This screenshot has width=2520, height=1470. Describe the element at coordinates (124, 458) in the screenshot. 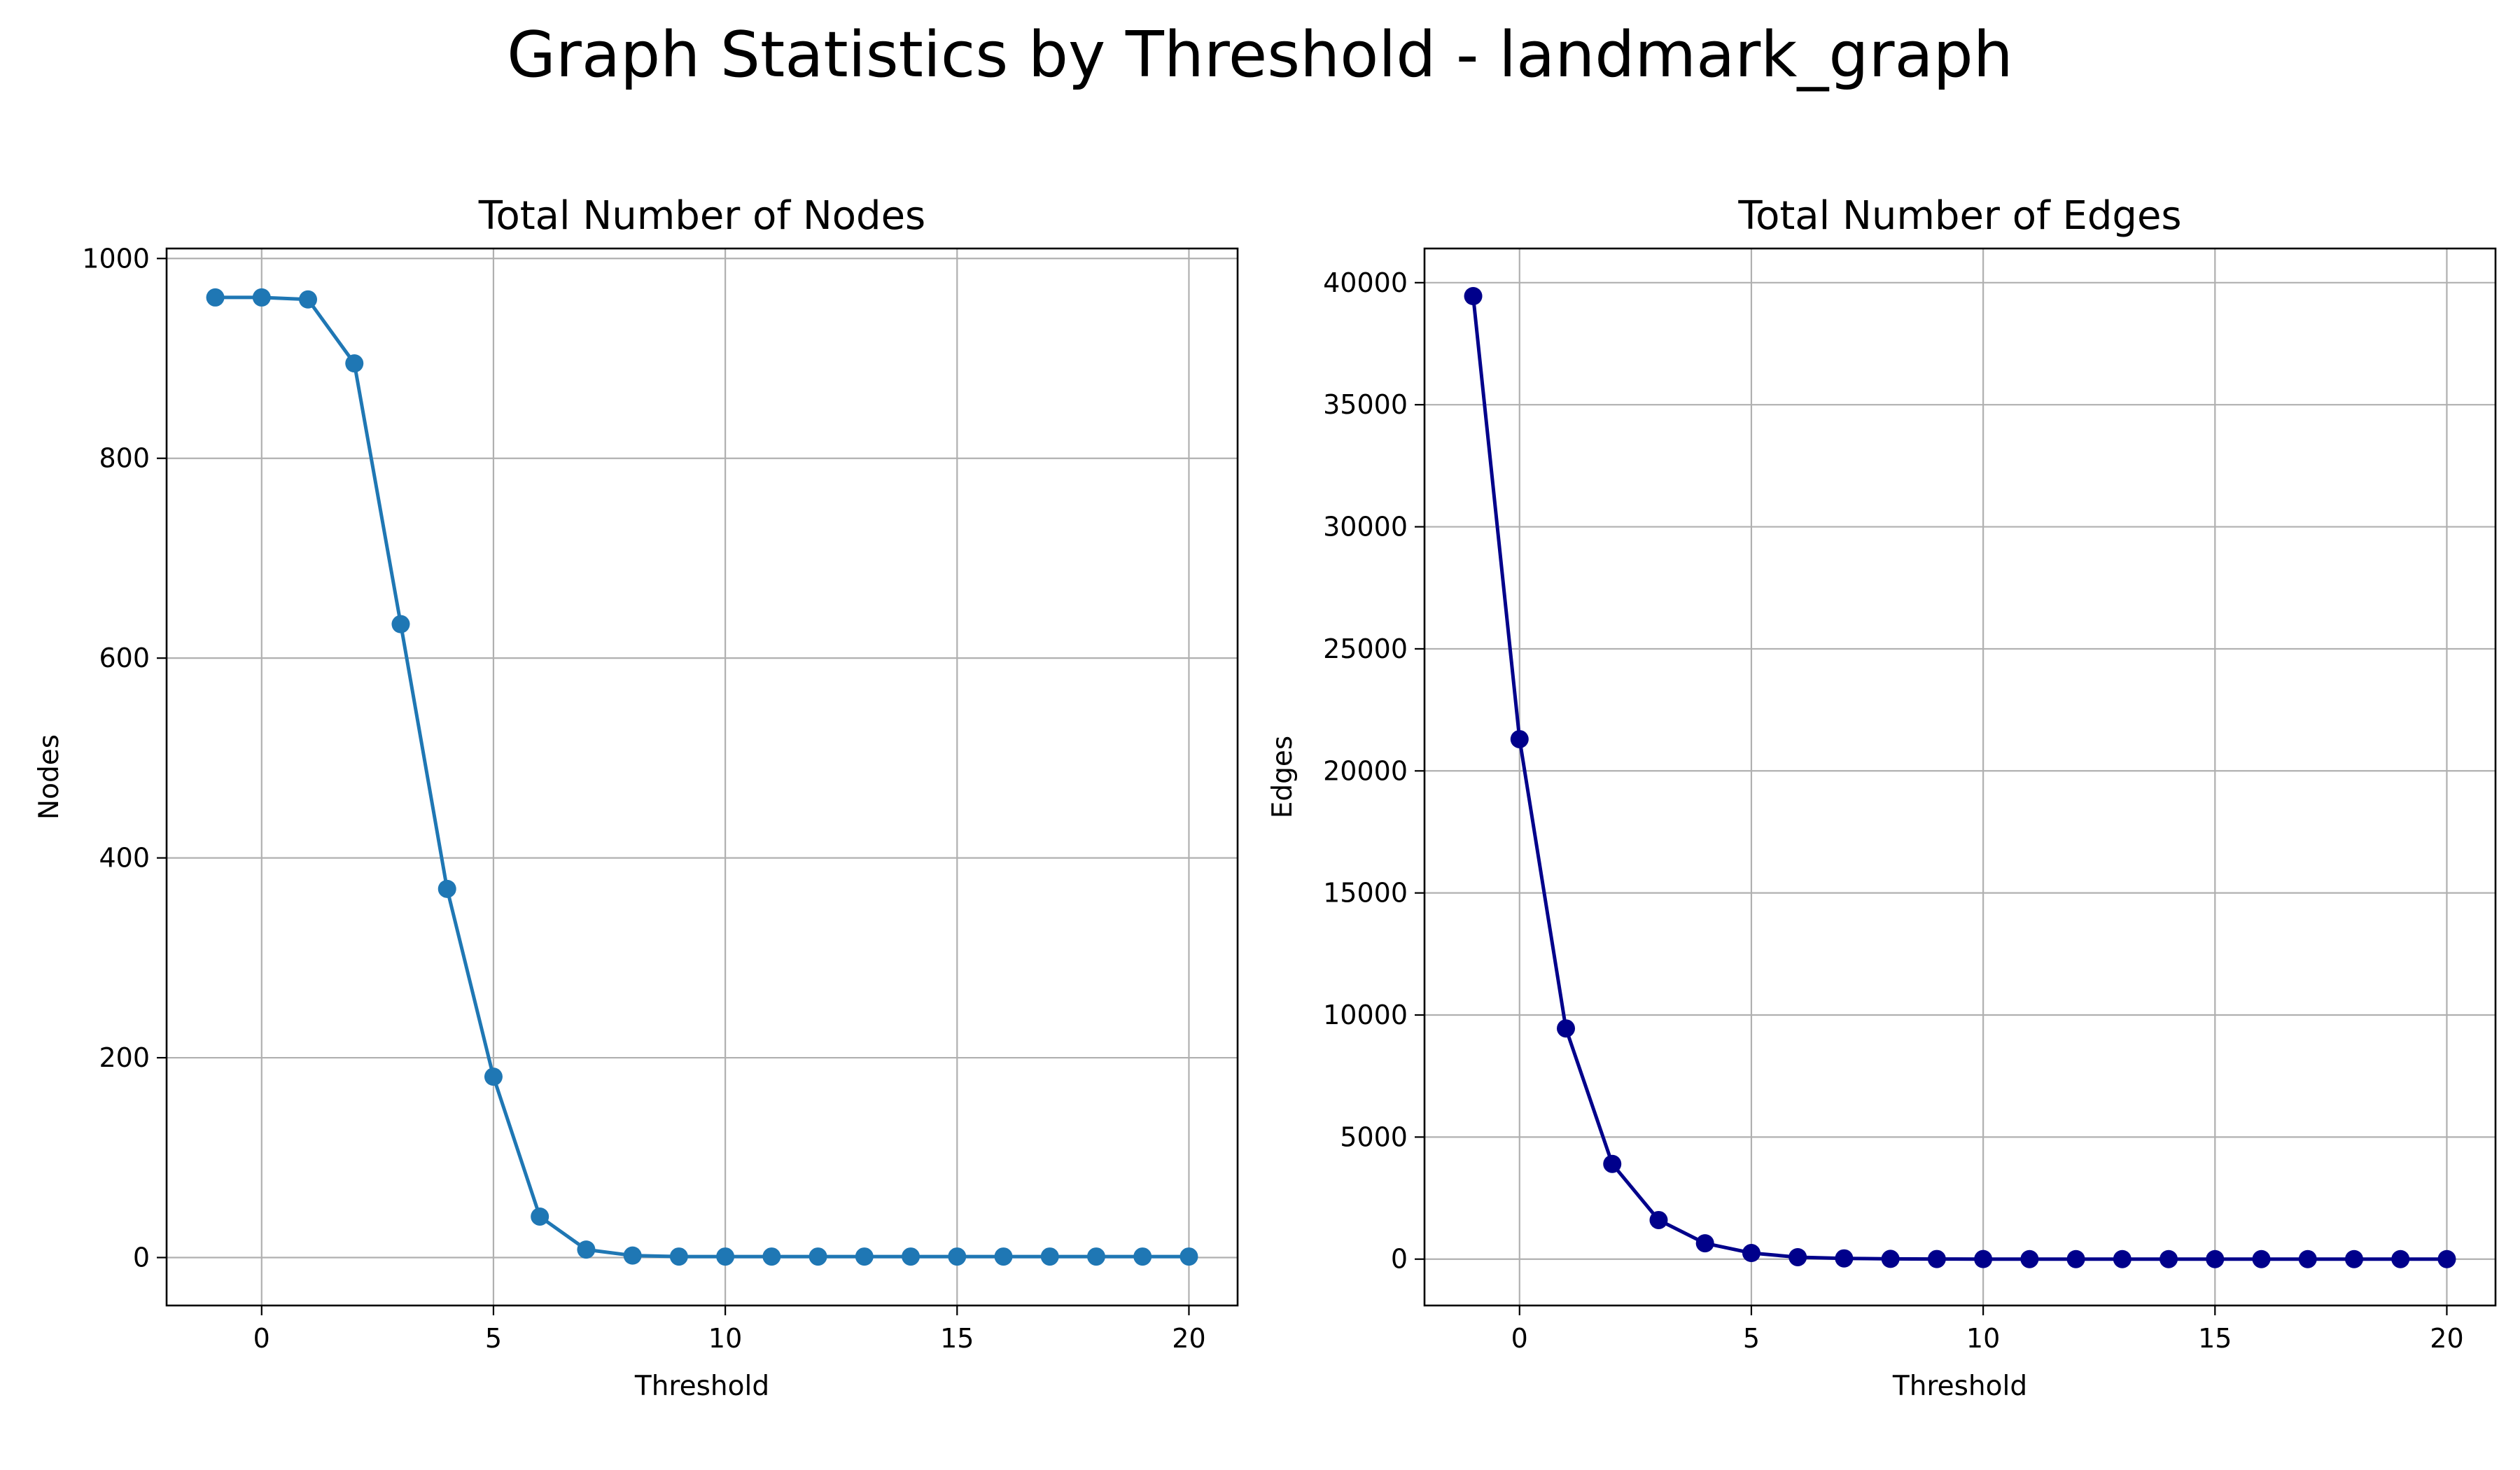

I see `y-tick-label: 800` at that location.